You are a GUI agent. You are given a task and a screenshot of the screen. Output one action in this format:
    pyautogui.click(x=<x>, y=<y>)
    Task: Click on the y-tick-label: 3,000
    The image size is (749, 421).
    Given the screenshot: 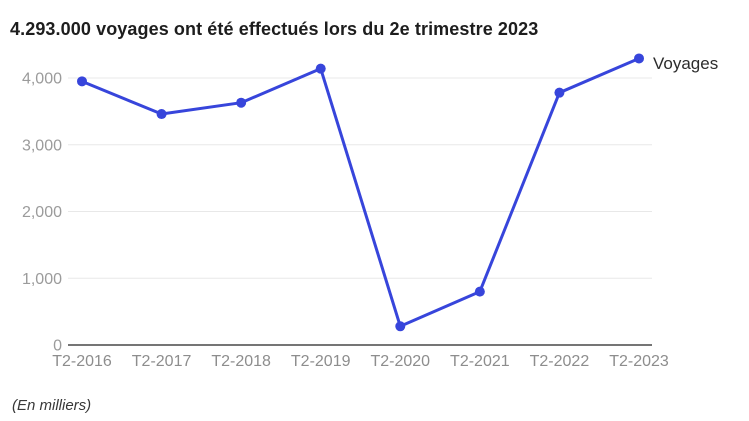 What is the action you would take?
    pyautogui.click(x=42, y=145)
    